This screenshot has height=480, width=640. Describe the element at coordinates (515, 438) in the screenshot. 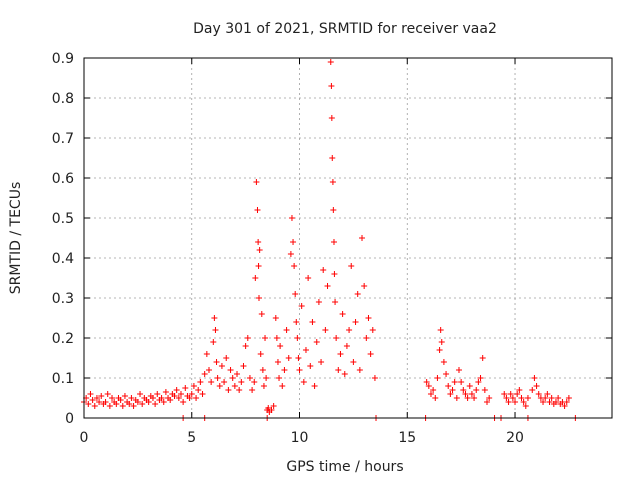

I see `x-tick-label: 20` at that location.